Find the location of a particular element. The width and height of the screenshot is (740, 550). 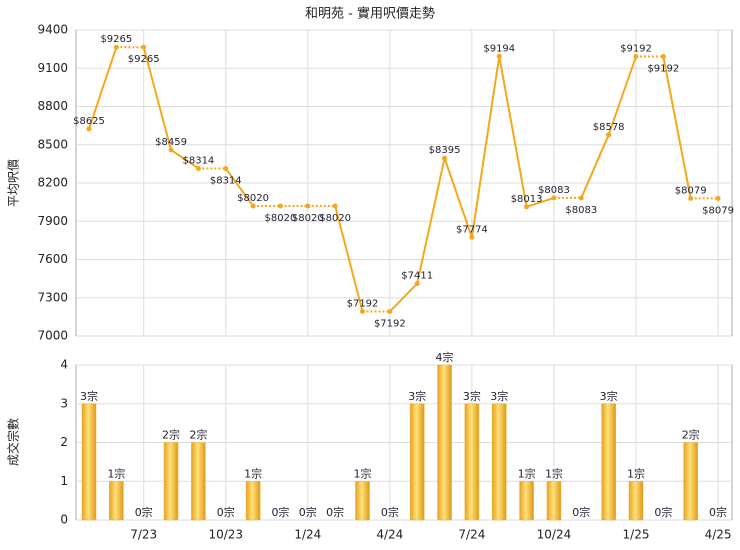

x-tick-label: 1/24 is located at coordinates (307, 535).